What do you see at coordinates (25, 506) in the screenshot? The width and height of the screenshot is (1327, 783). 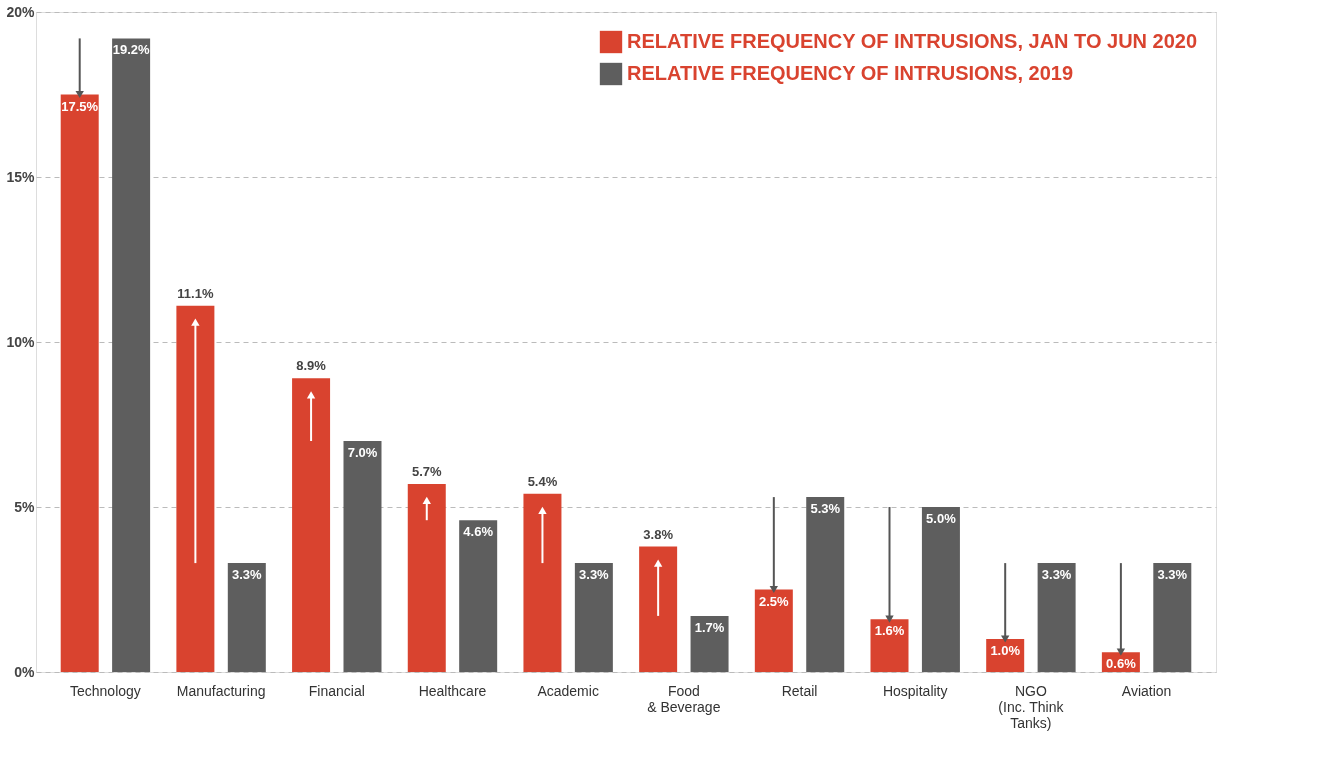 I see `y-tick-label: 5%` at bounding box center [25, 506].